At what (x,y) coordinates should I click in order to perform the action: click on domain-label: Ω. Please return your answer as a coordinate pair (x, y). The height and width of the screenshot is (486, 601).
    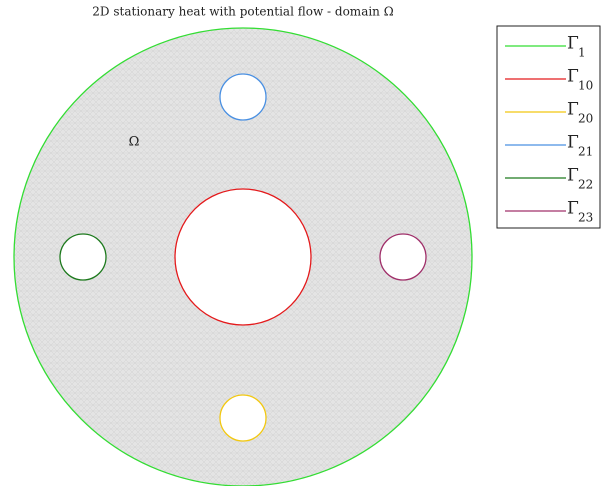
    Looking at the image, I should click on (134, 142).